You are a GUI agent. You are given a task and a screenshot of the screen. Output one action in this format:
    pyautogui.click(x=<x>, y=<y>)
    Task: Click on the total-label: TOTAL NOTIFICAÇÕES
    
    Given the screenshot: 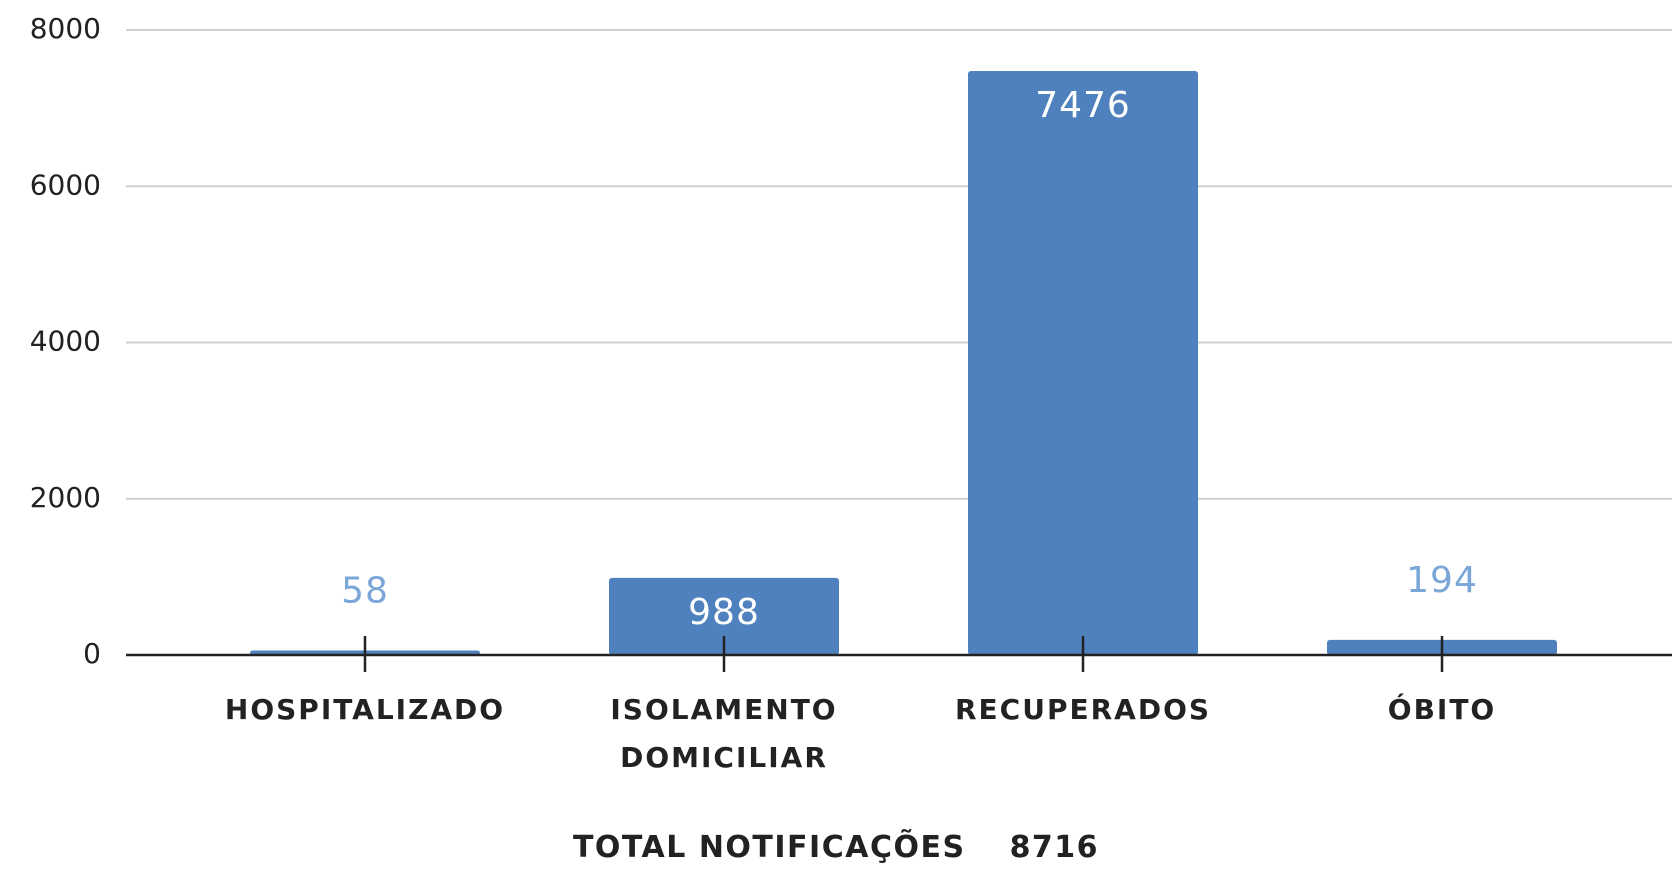 What is the action you would take?
    pyautogui.click(x=769, y=847)
    